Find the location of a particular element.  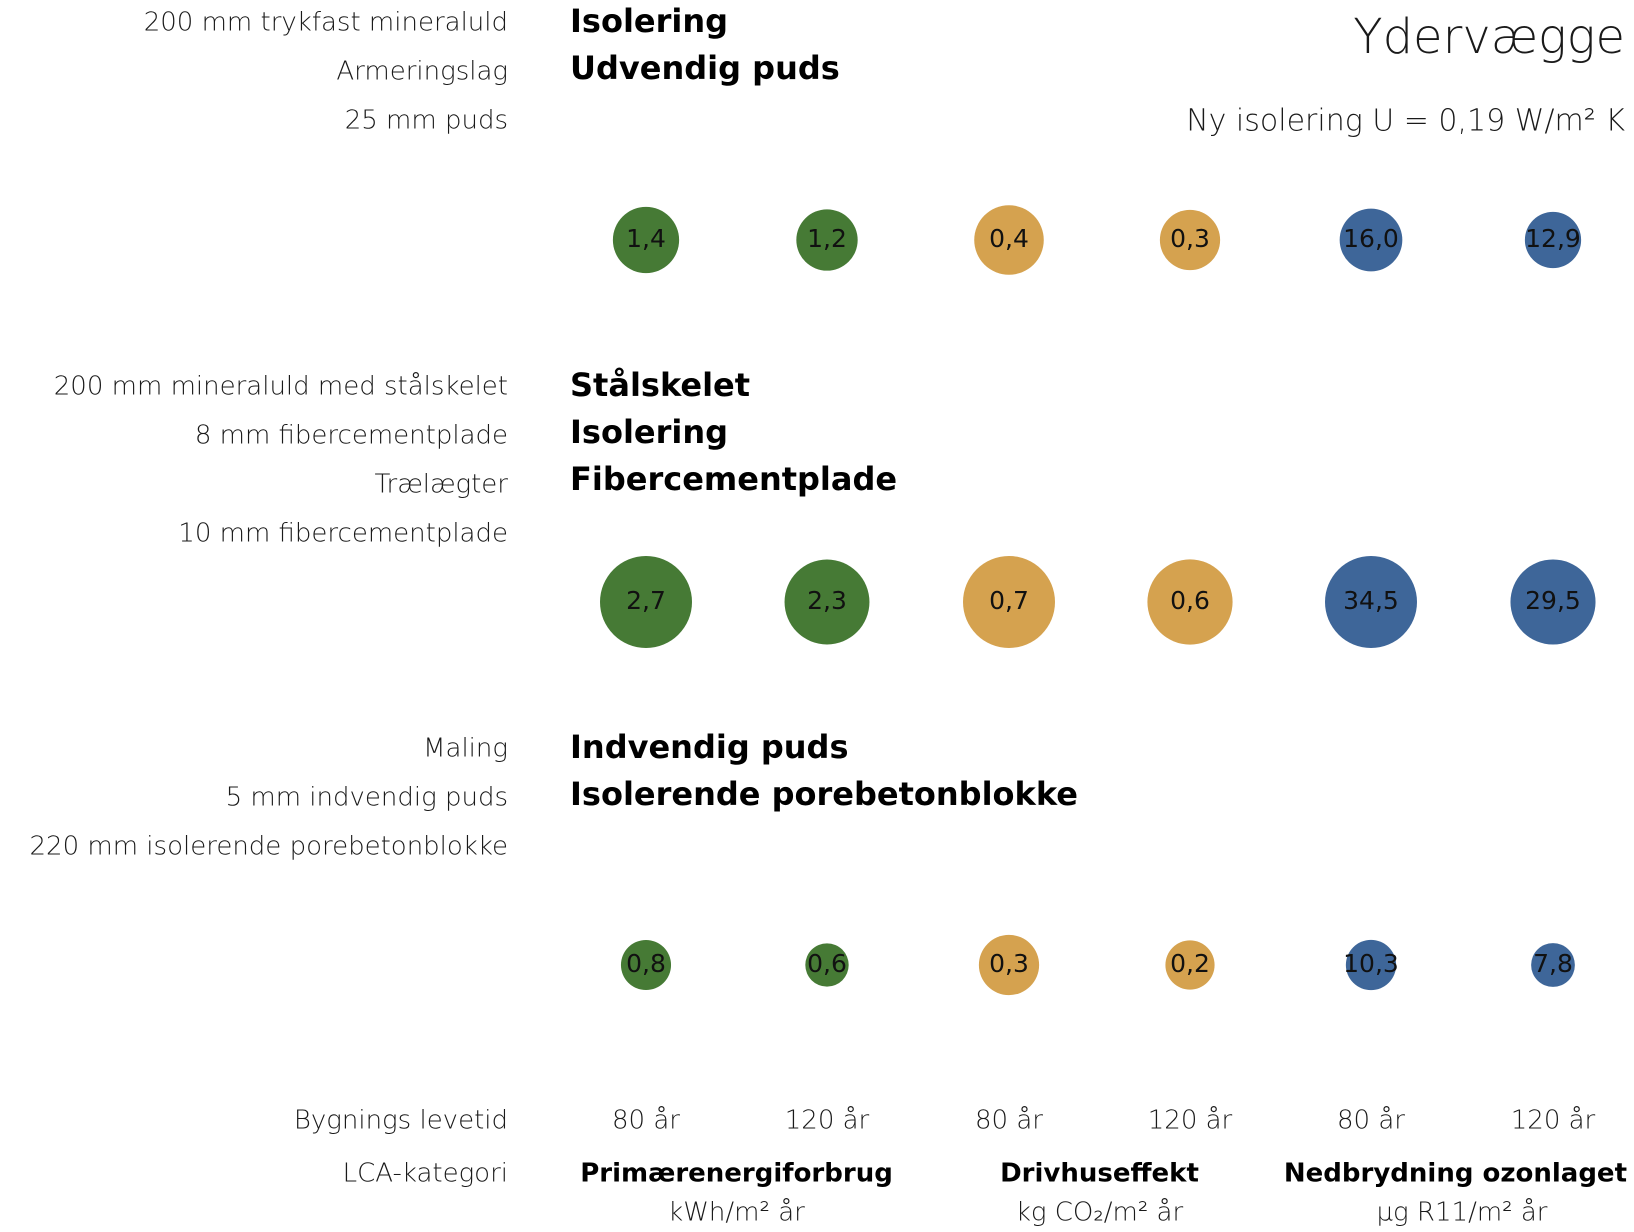

bubble-label: 1,2 is located at coordinates (827, 238).